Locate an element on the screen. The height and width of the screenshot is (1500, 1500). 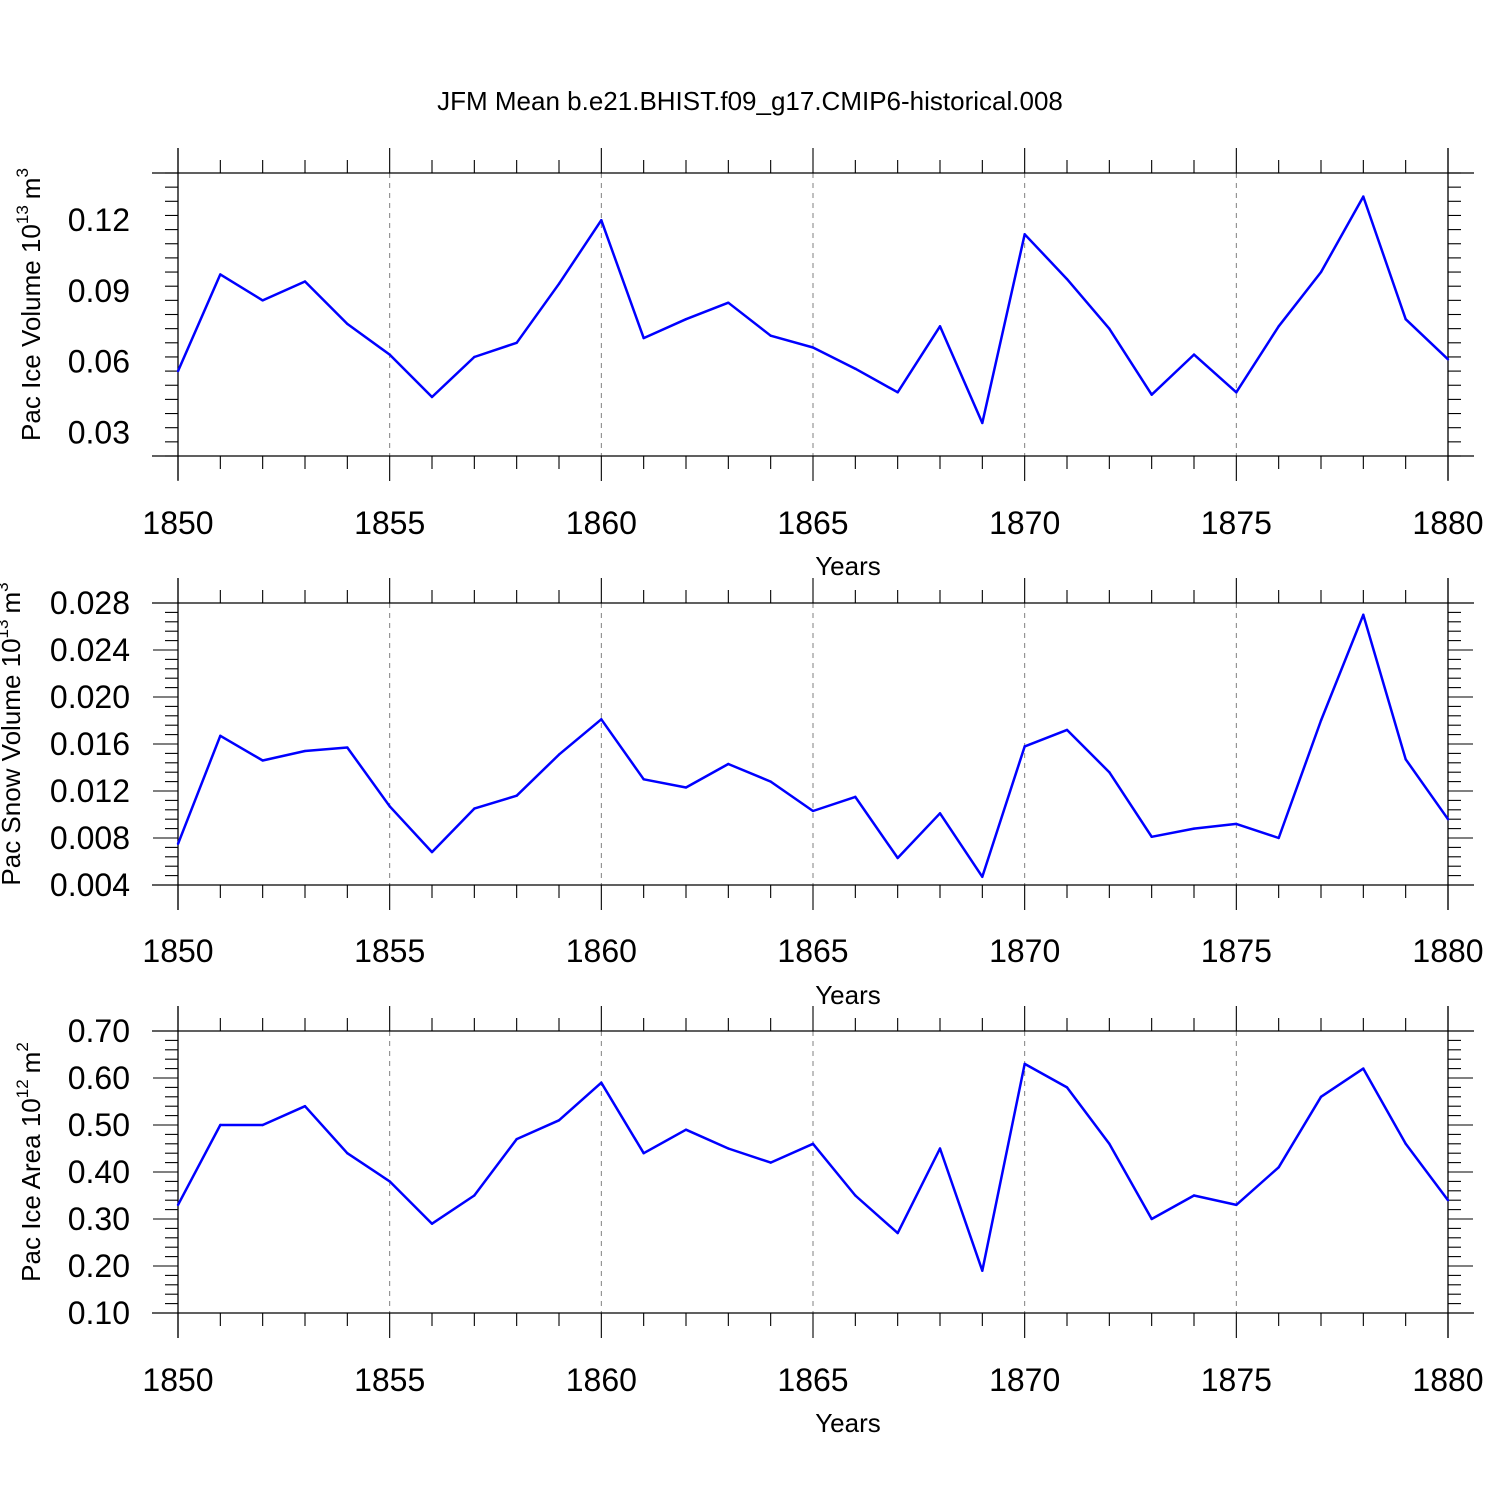
y-axis-label-part: Pac Ice Volume 10 is located at coordinates (31, 332).